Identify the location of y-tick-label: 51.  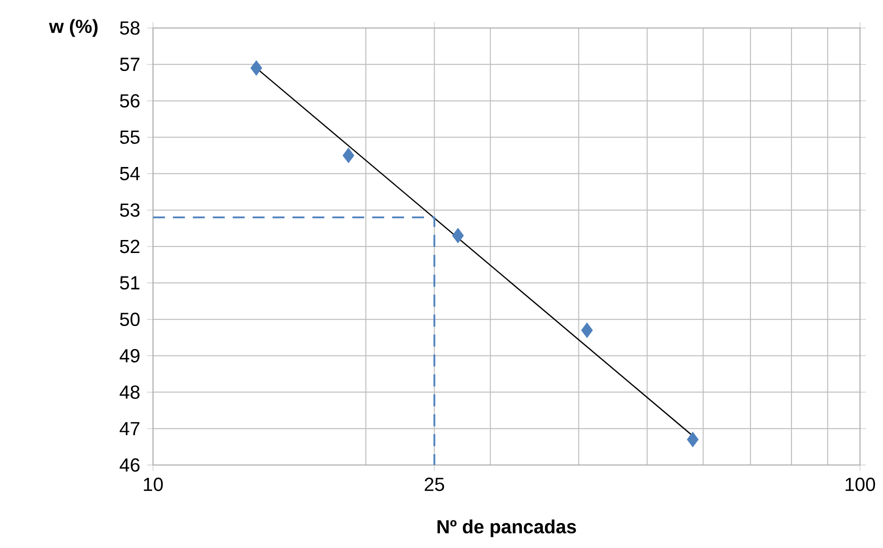
(130, 283).